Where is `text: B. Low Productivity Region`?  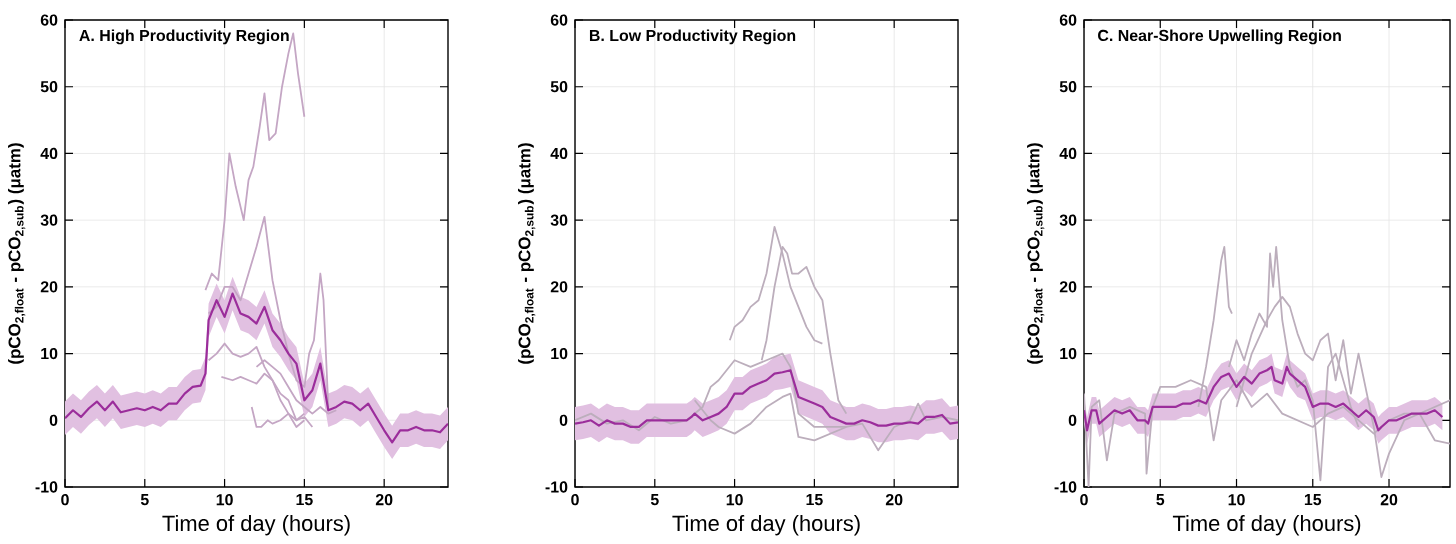 text: B. Low Productivity Region is located at coordinates (692, 37).